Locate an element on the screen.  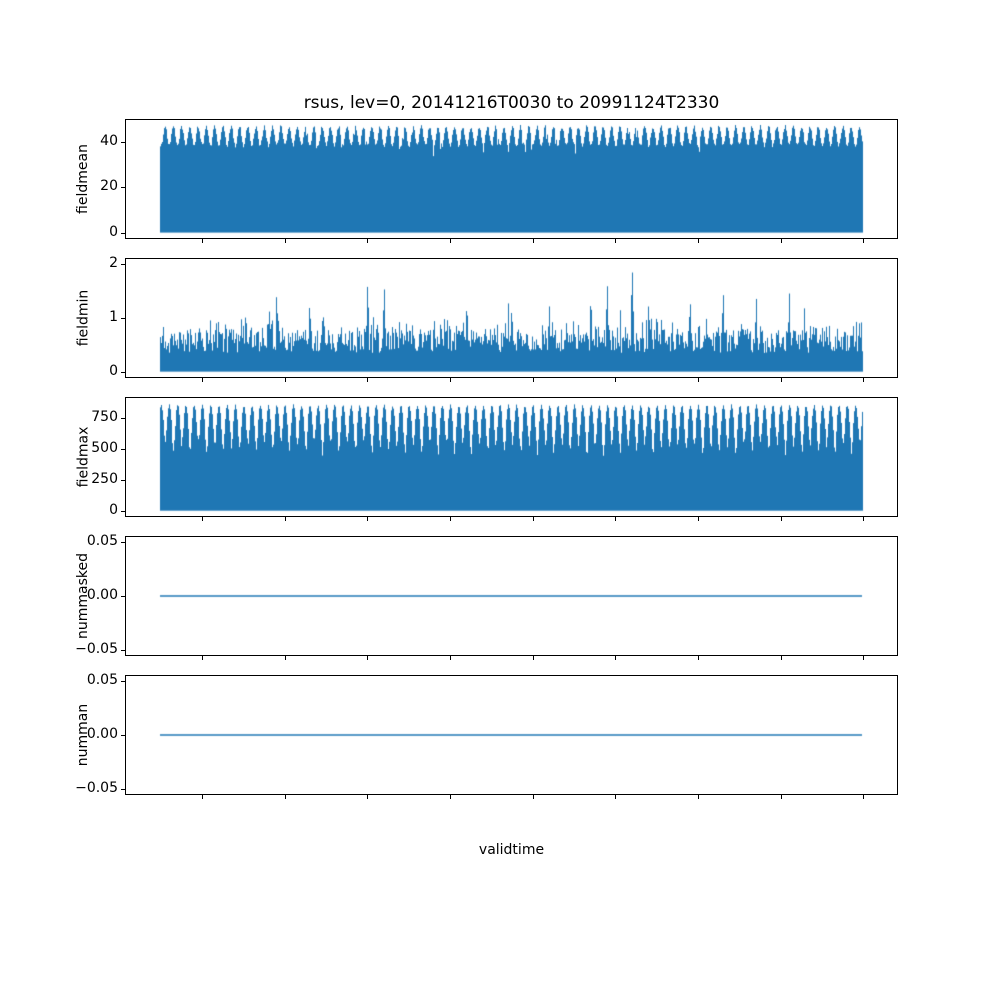
axes-fieldmean is located at coordinates (511, 179).